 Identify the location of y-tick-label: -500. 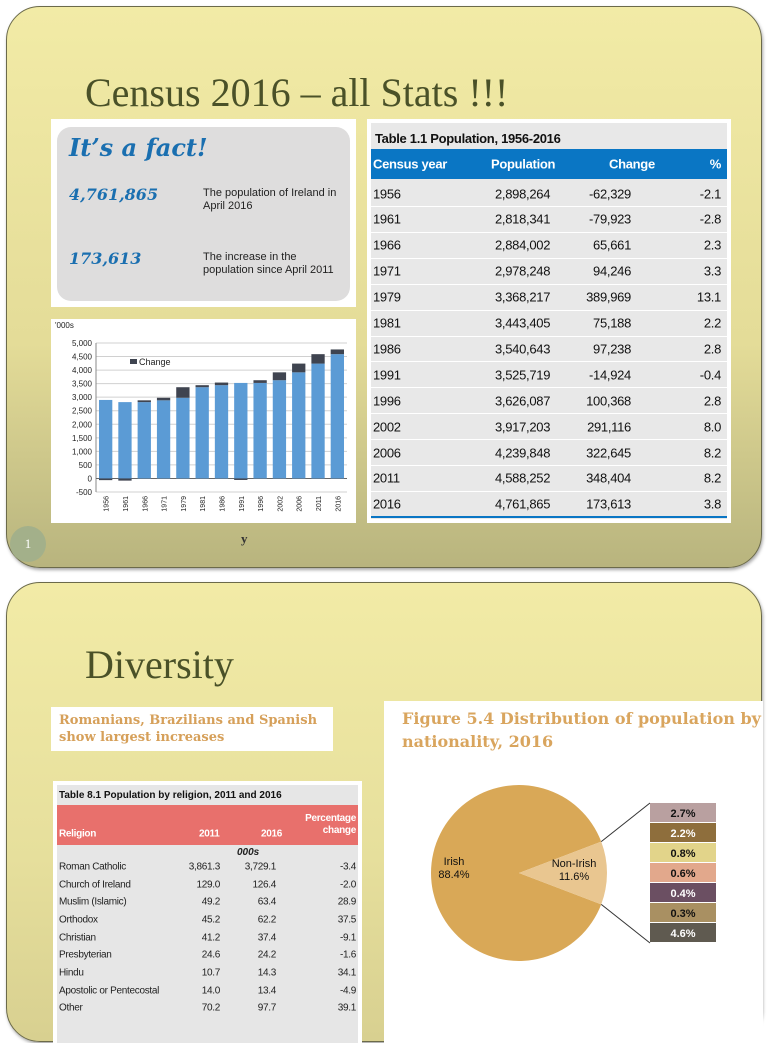
(84, 492).